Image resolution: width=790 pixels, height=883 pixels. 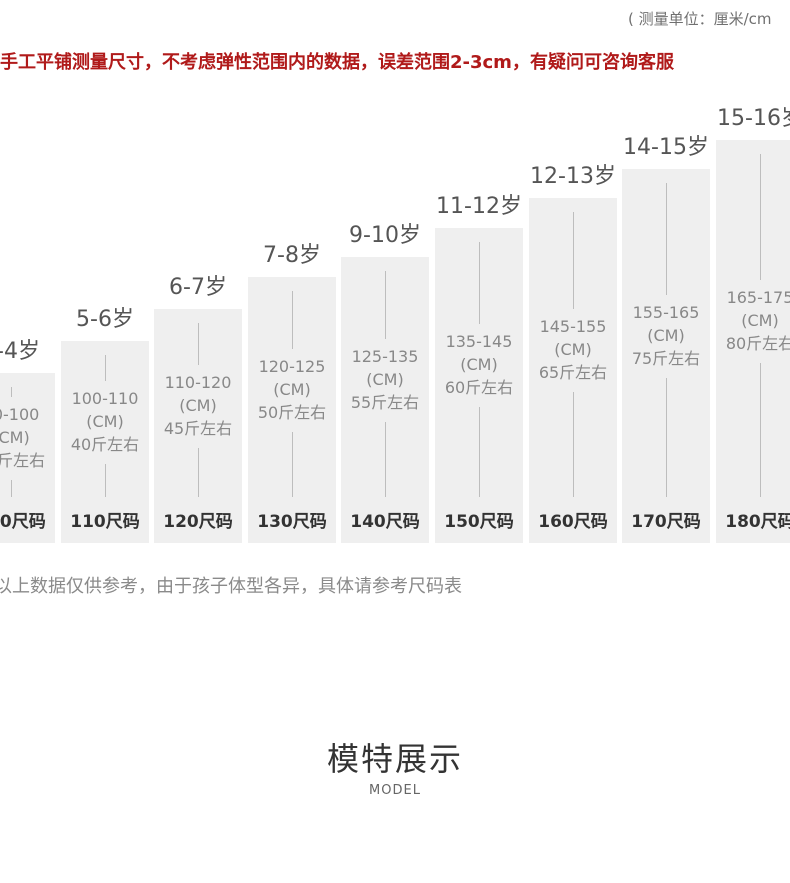 What do you see at coordinates (23, 522) in the screenshot?
I see `size-label: 100尺码` at bounding box center [23, 522].